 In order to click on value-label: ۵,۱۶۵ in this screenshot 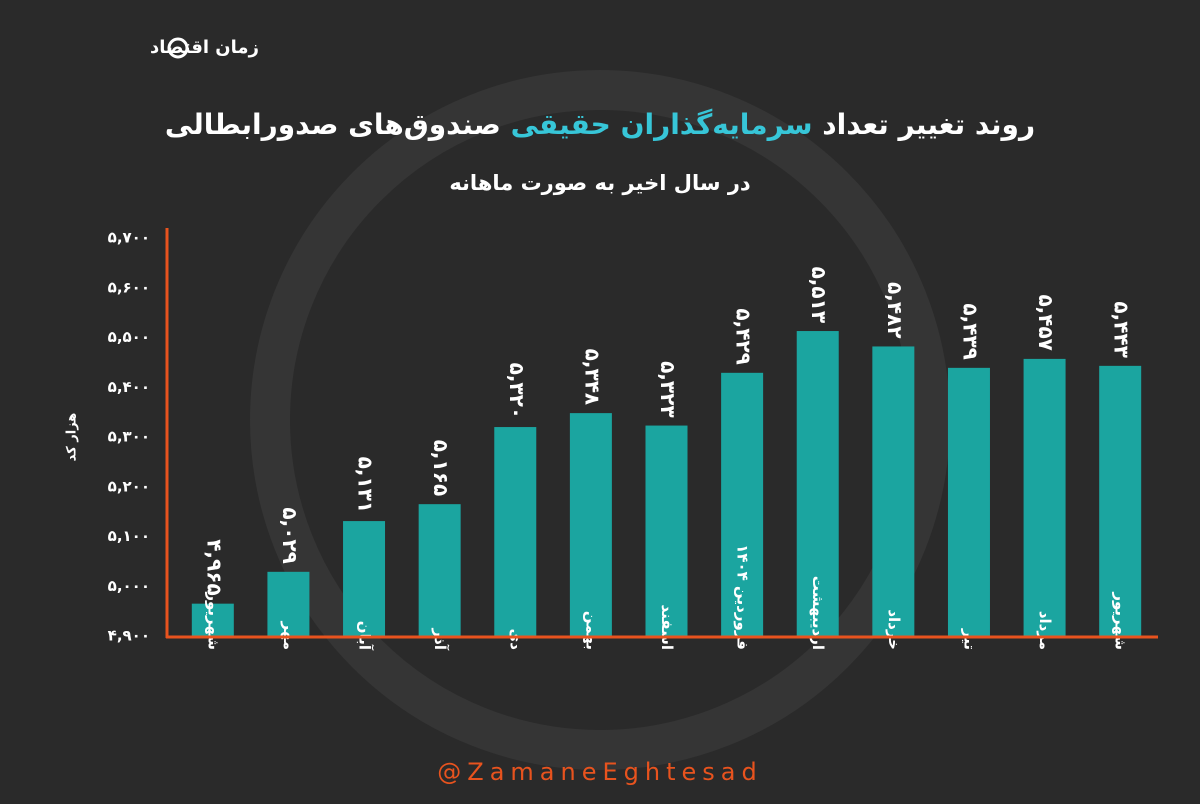, I will do `click(441, 468)`.